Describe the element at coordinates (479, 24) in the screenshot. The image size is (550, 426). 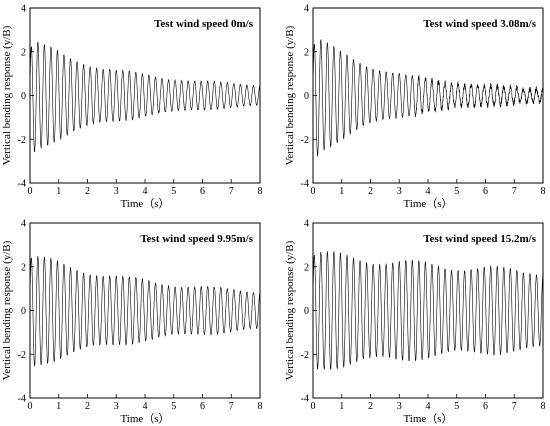
I see `chart-title: Test wind speed 3.08m/s` at that location.